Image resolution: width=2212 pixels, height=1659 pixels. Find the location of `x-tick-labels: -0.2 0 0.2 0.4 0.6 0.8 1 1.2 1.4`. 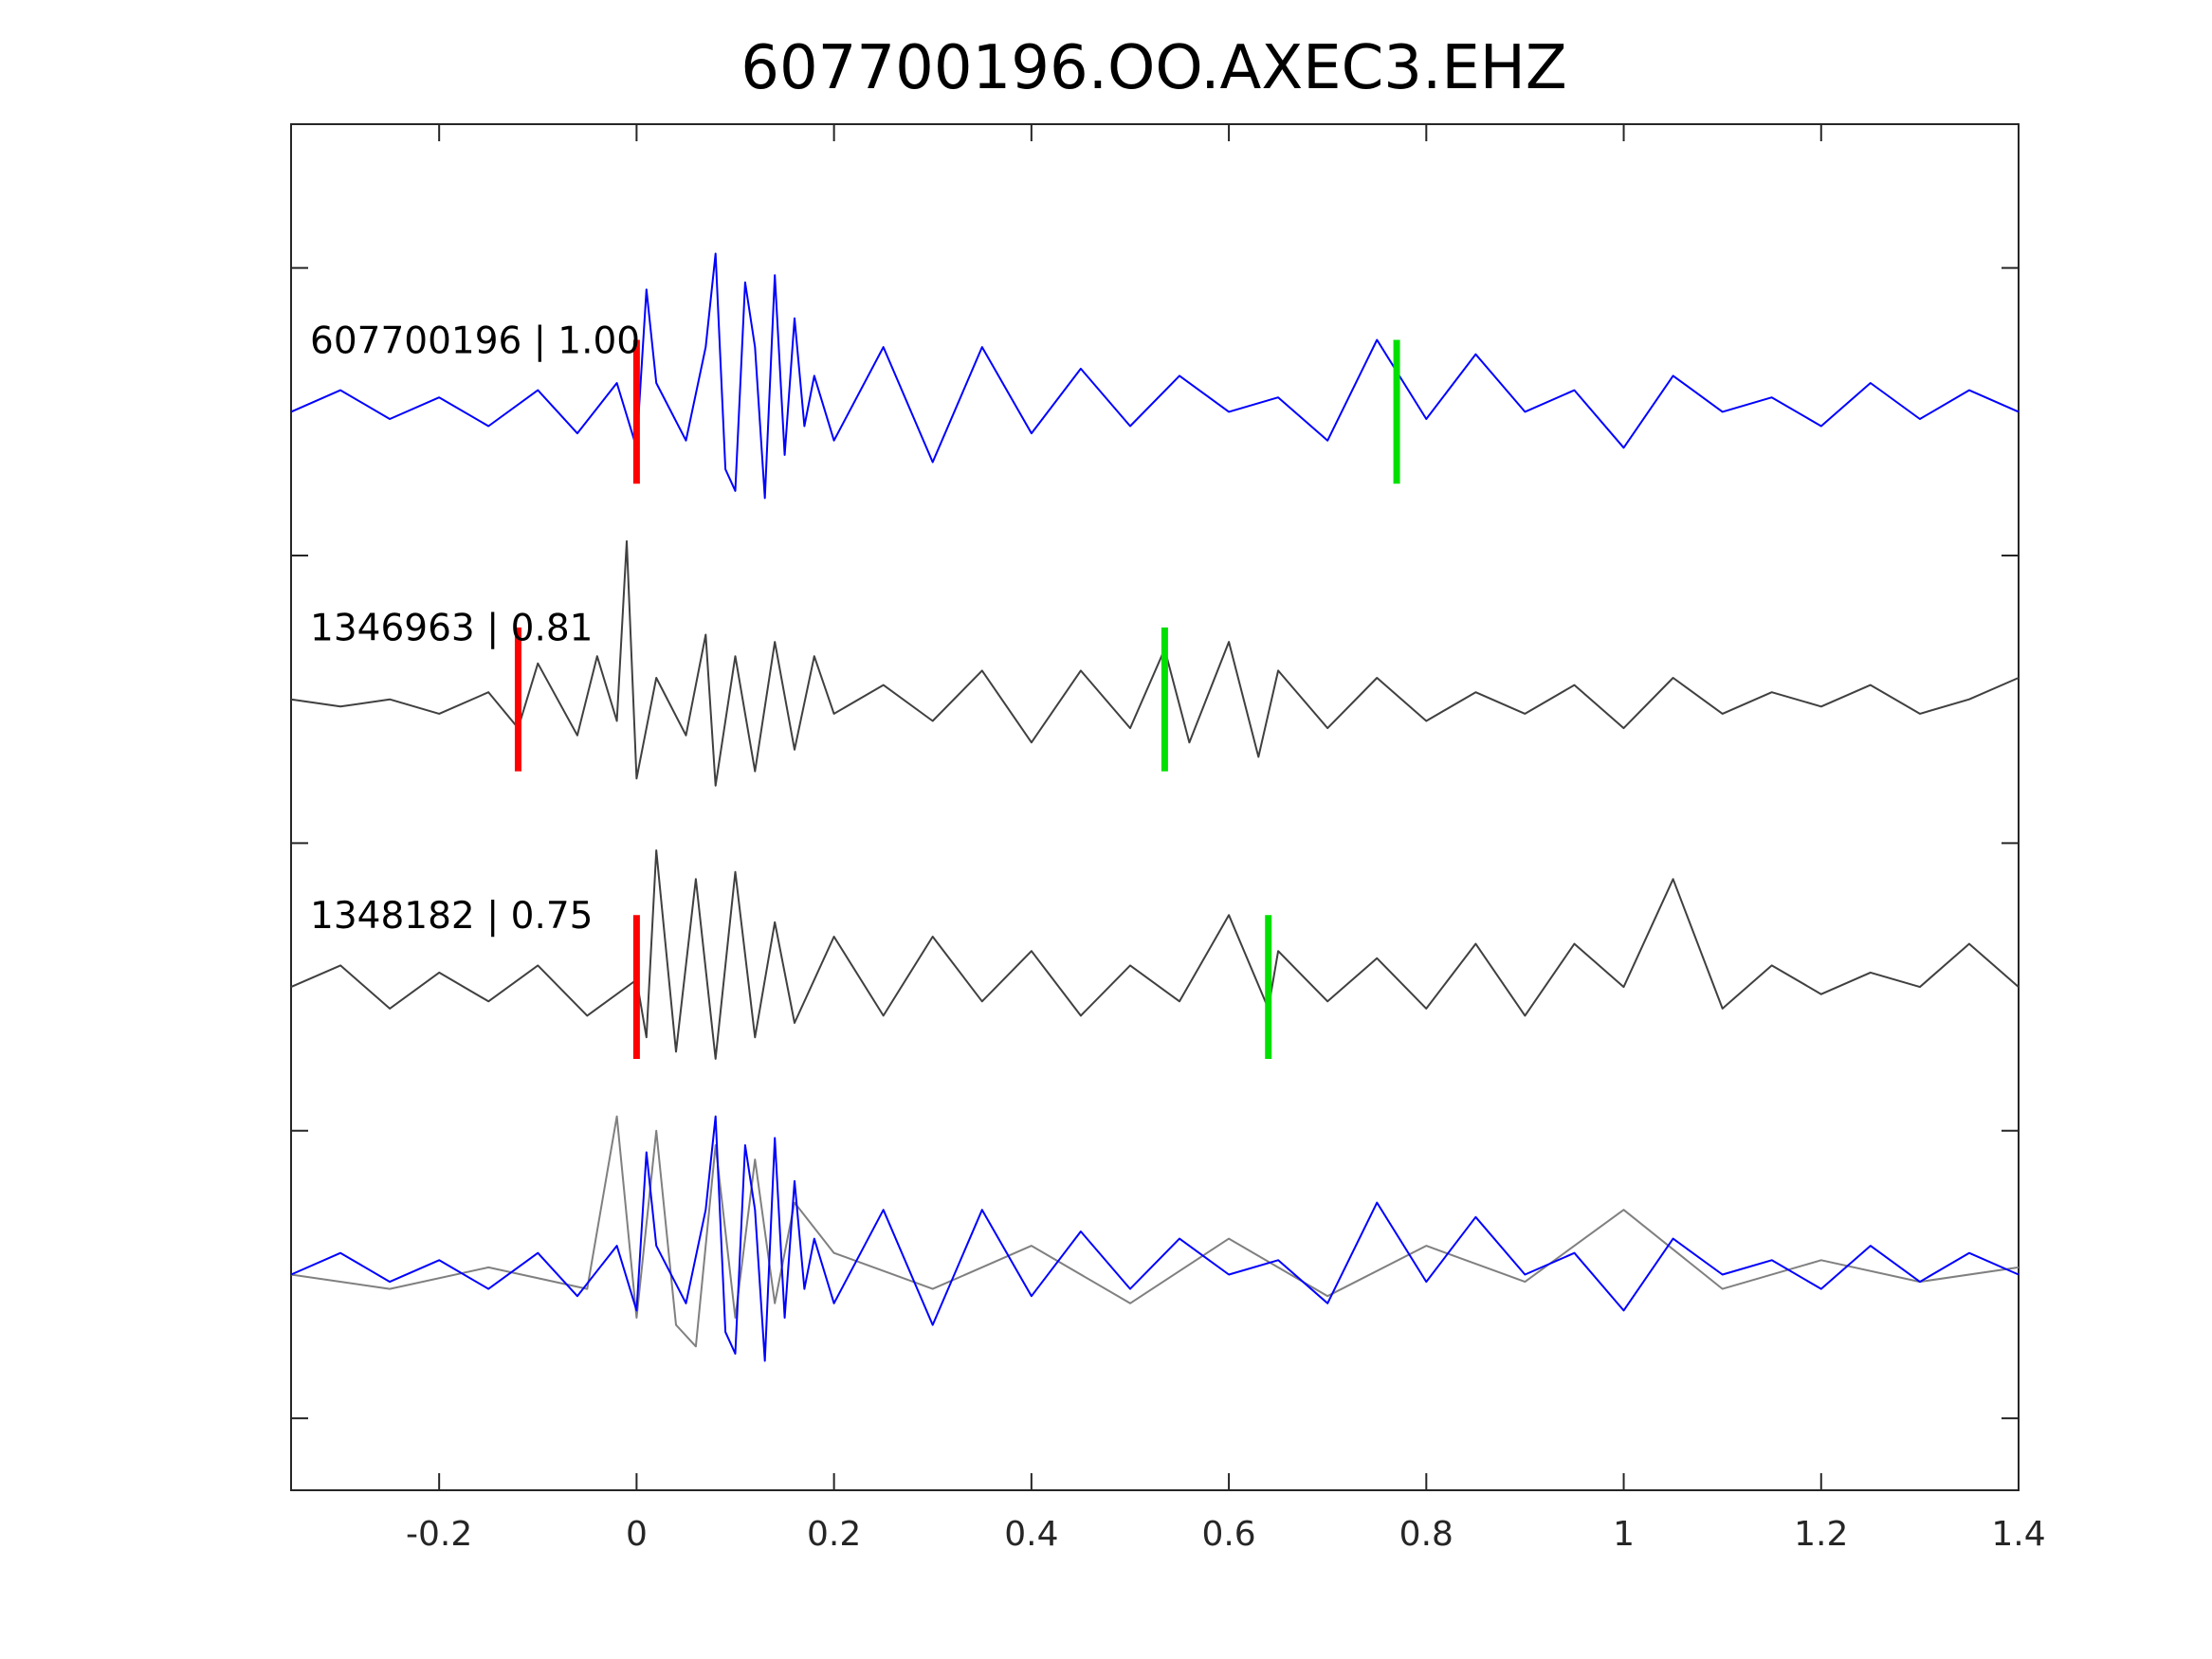

x-tick-labels: -0.2 0 0.2 0.4 0.6 0.8 1 1.2 1.4 is located at coordinates (1226, 1534).